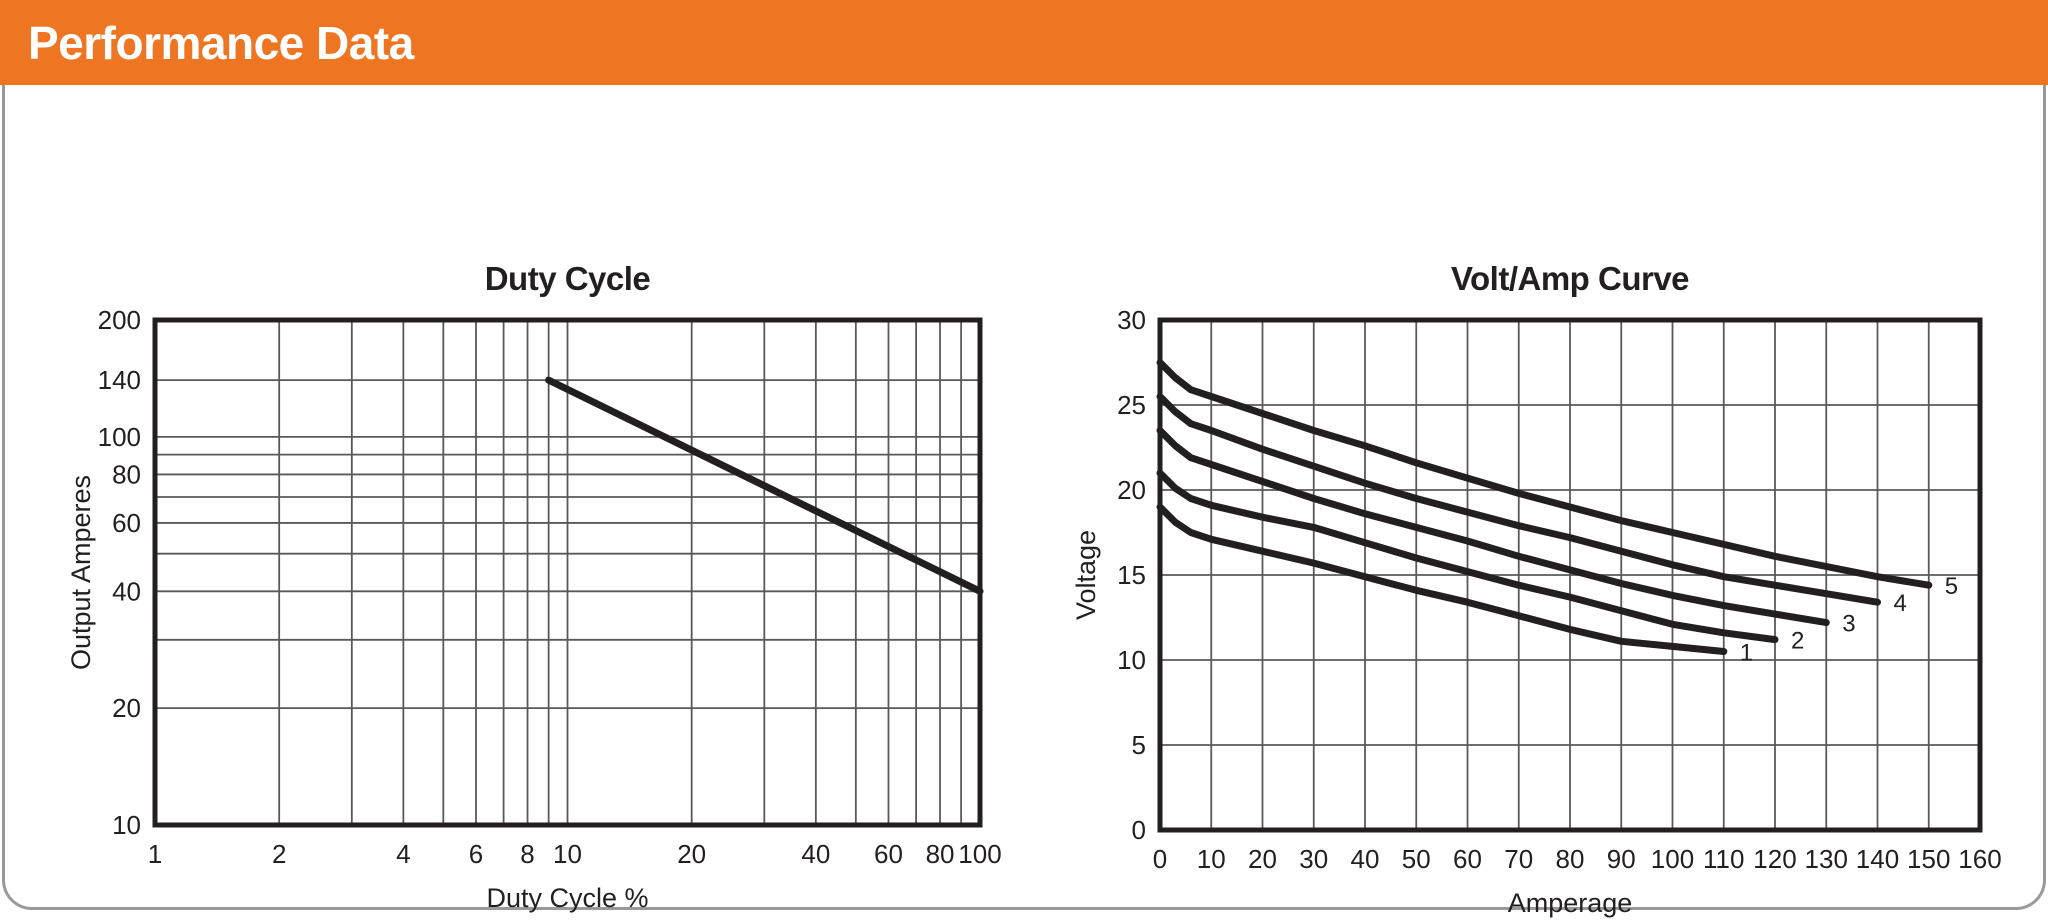 The height and width of the screenshot is (920, 2048). What do you see at coordinates (1570, 903) in the screenshot?
I see `x-axis-label: Amperage` at bounding box center [1570, 903].